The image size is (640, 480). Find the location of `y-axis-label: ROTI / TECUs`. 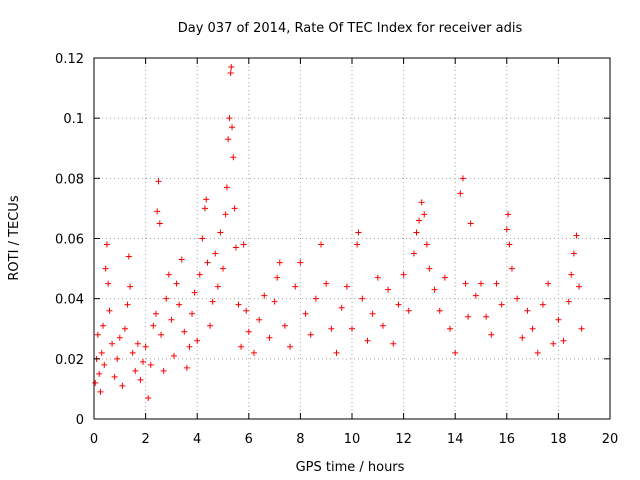

y-axis-label: ROTI / TECUs is located at coordinates (14, 237).